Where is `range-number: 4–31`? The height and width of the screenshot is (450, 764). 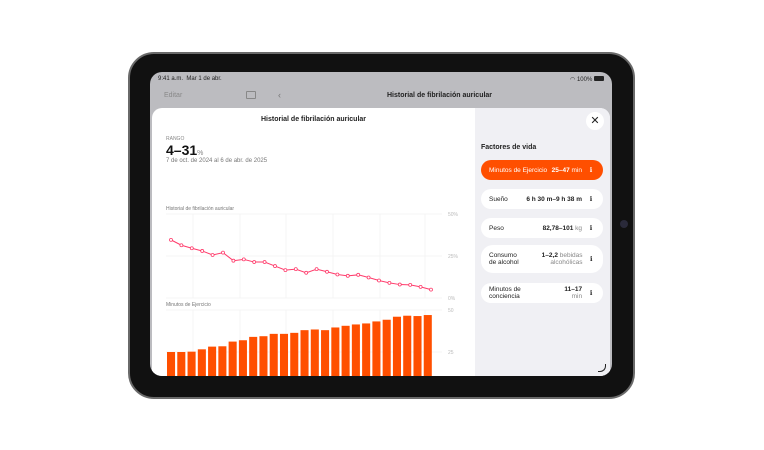 range-number: 4–31 is located at coordinates (182, 150).